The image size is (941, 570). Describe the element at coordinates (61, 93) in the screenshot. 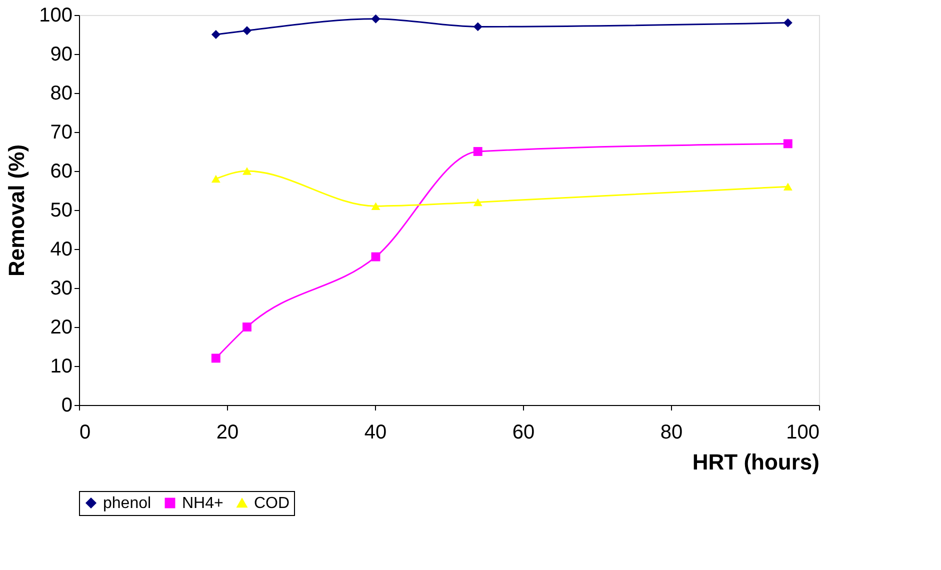

I see `y-tick-label: 80` at that location.